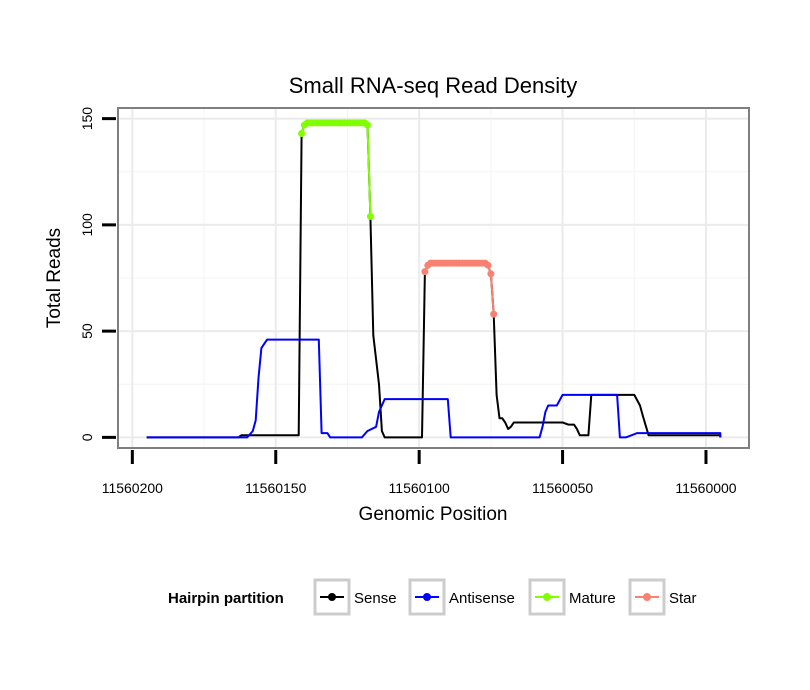 The width and height of the screenshot is (810, 690). I want to click on legend-label-antisense: Antisense, so click(482, 598).